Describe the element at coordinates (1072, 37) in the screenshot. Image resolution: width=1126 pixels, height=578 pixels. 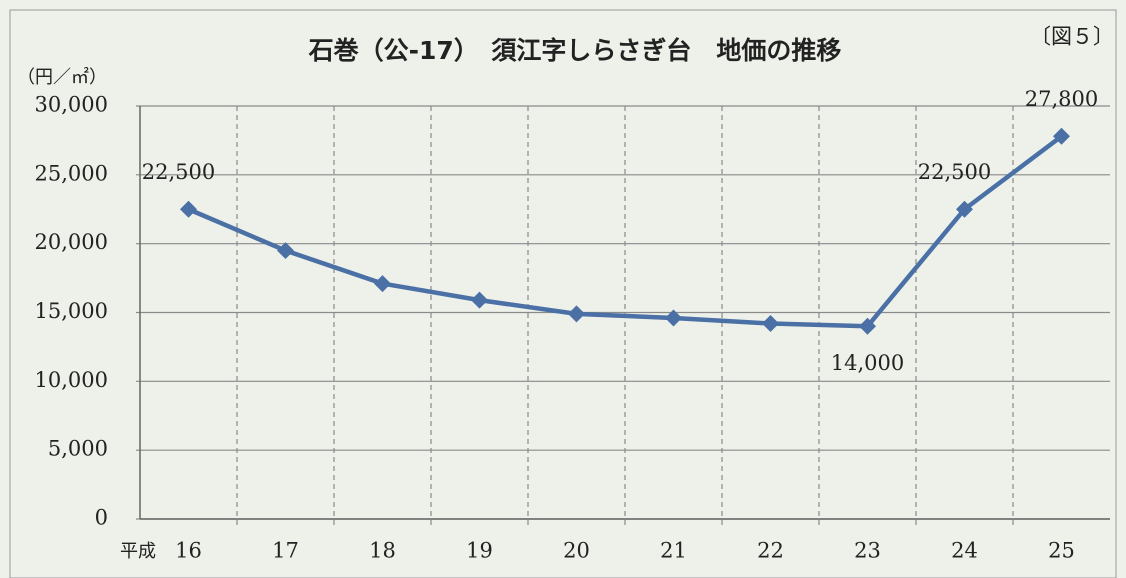
I see `figure-label: 〔図５〕` at that location.